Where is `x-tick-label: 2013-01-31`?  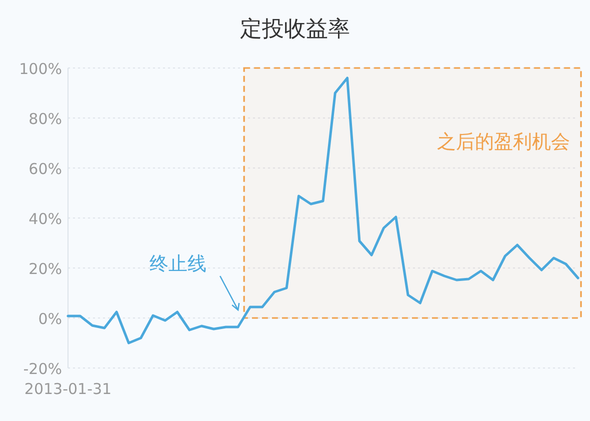 x-tick-label: 2013-01-31 is located at coordinates (68, 389).